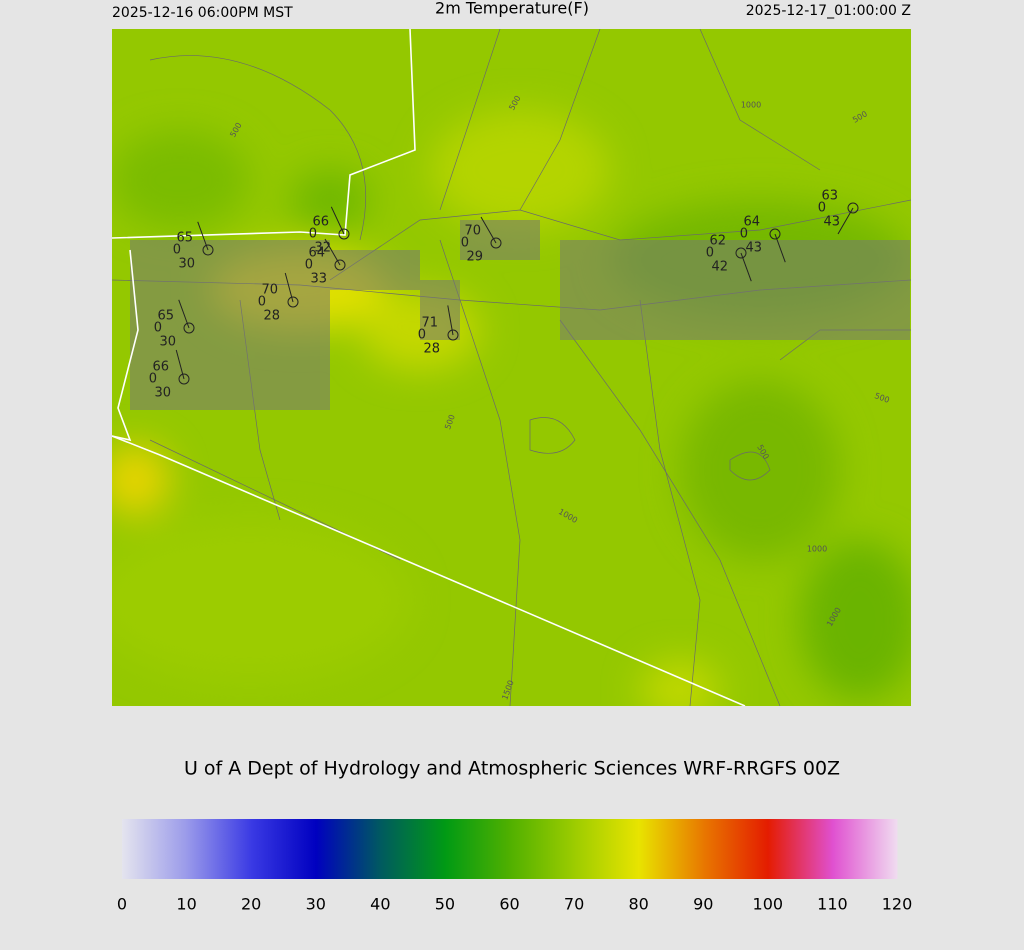 The image size is (1024, 950). What do you see at coordinates (828, 11) in the screenshot?
I see `valid-utc-time: 2025-12-17_01:00:00 Z` at bounding box center [828, 11].